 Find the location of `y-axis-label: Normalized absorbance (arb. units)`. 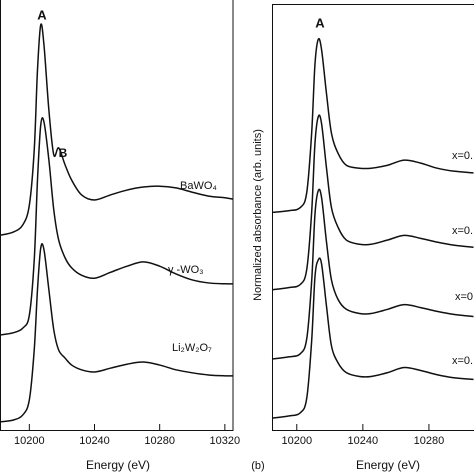

y-axis-label: Normalized absorbance (arb. units) is located at coordinates (258, 215).